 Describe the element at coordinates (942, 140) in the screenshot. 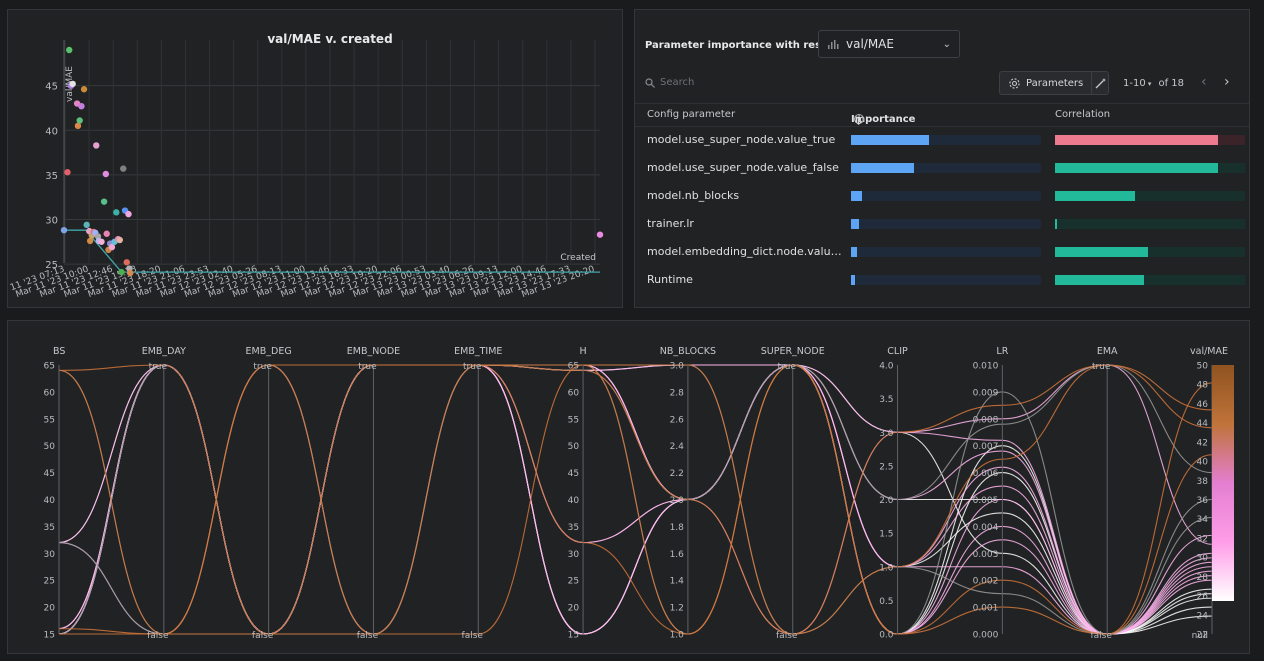

I see `importance-row: model.use_super_node.value_true` at that location.